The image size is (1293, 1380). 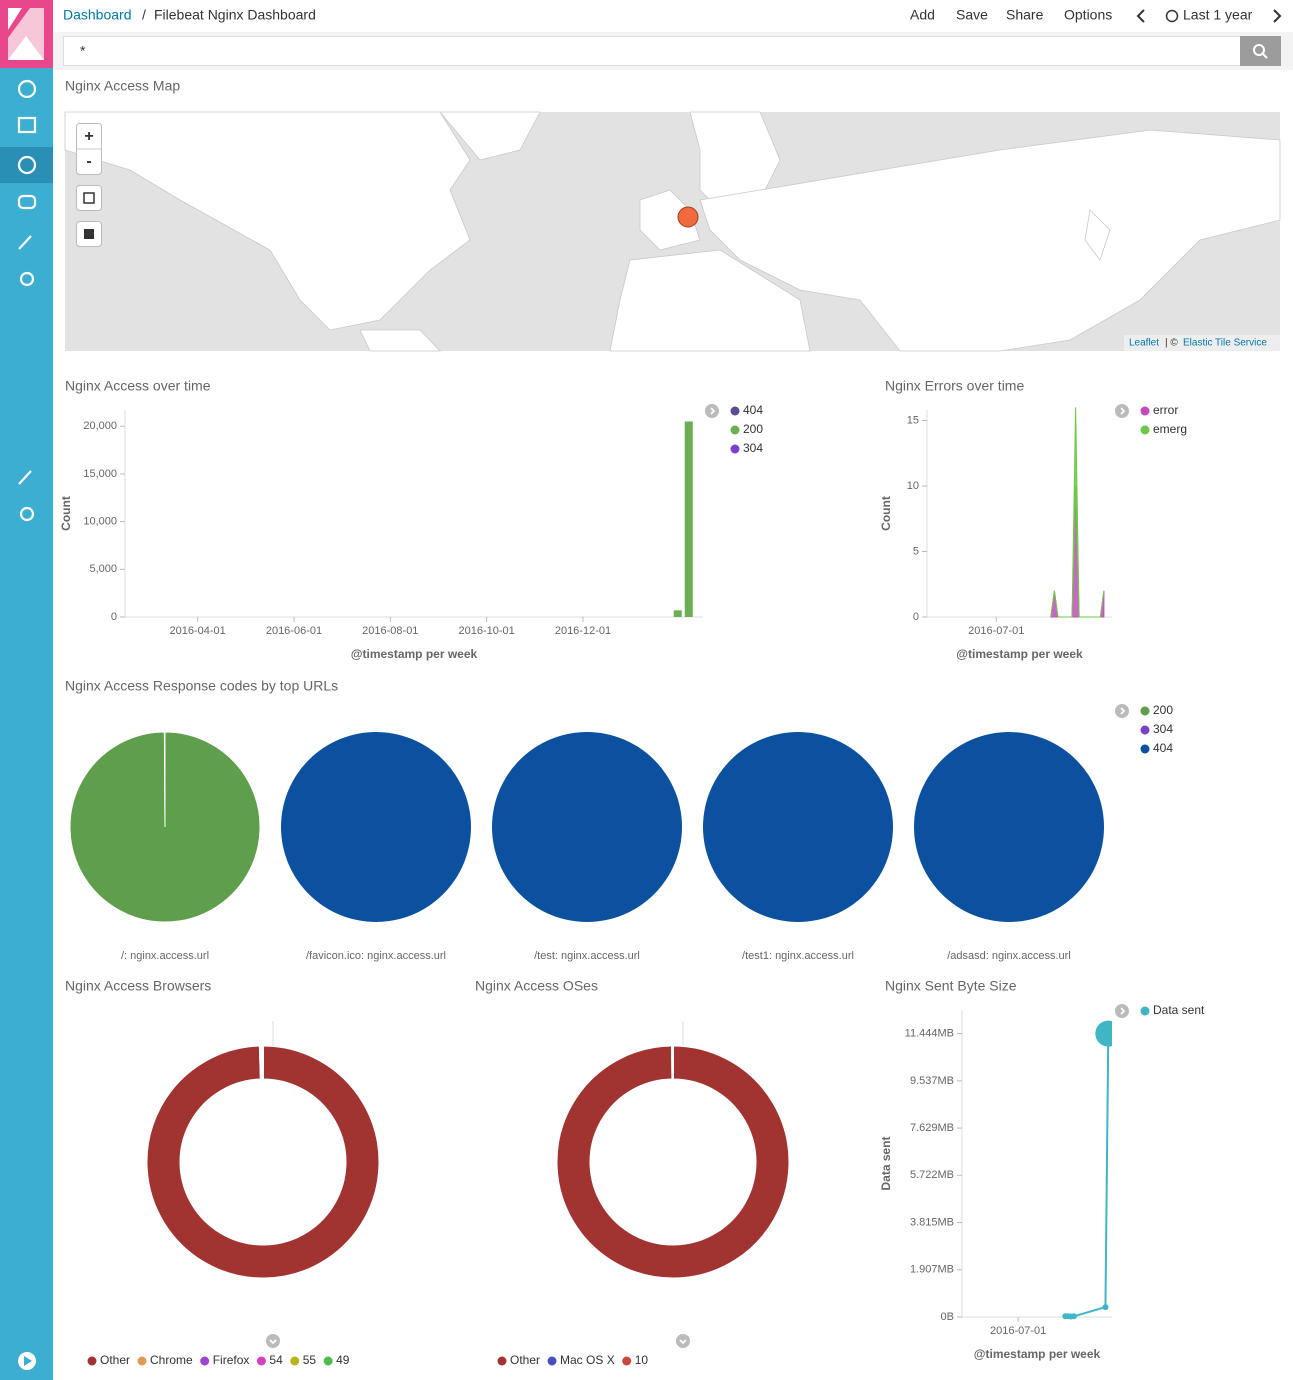 I want to click on nav-timelion, so click(x=27, y=202).